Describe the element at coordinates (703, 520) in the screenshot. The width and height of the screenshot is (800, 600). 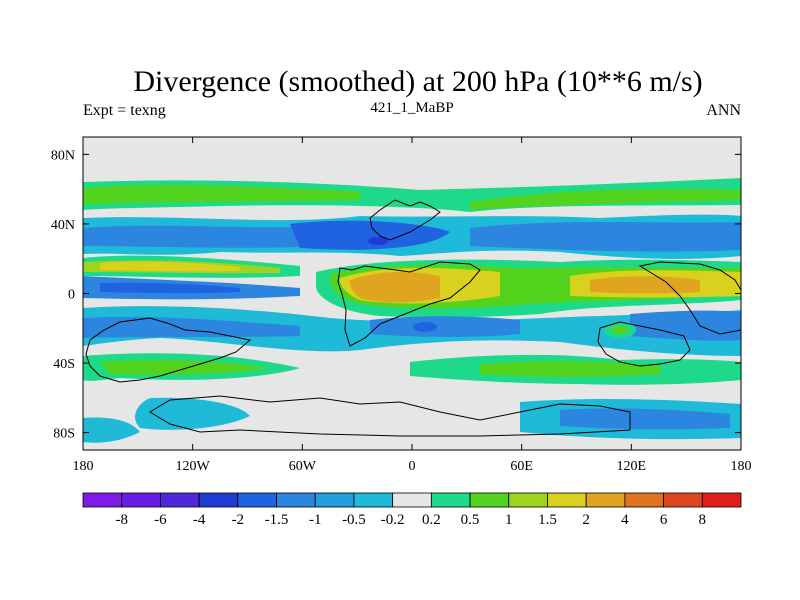
I see `colorbar-label: 8` at that location.